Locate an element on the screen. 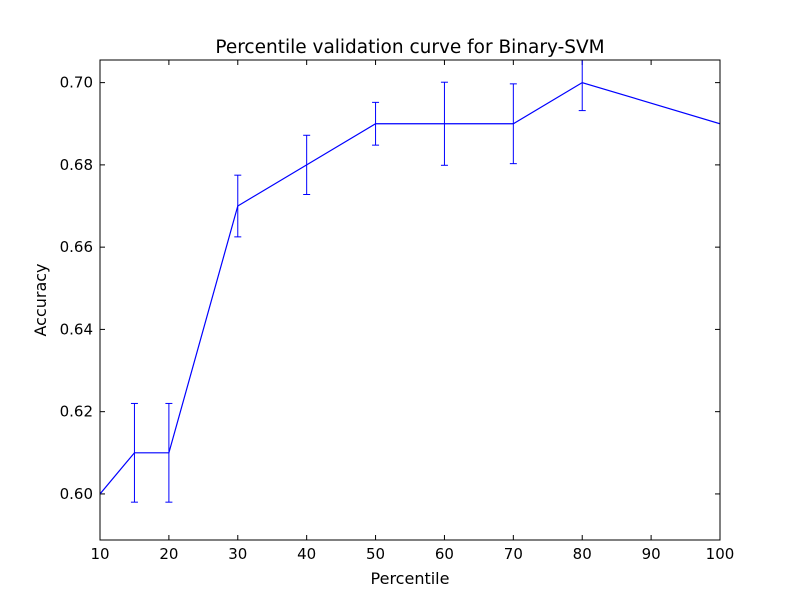 The height and width of the screenshot is (600, 800). x-tick-label: 20 is located at coordinates (168, 554).